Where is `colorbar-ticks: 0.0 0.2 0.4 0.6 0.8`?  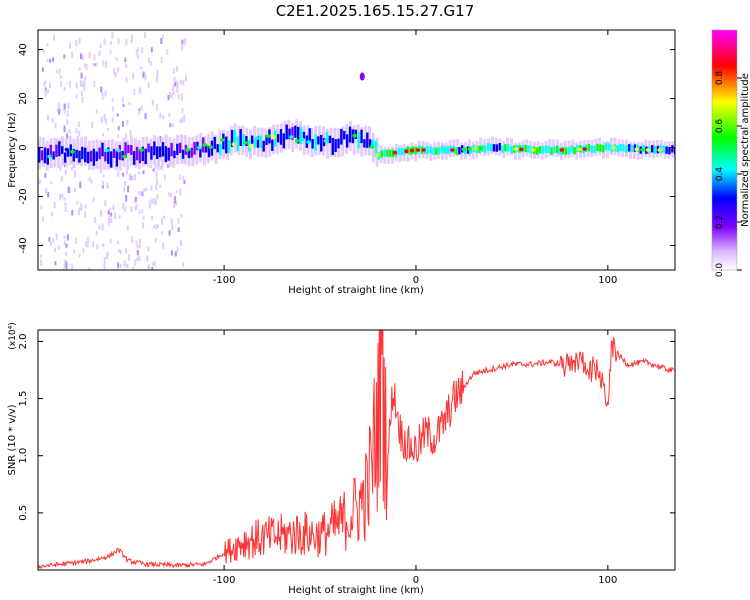
colorbar-ticks: 0.0 0.2 0.4 0.6 0.8 is located at coordinates (728, 174).